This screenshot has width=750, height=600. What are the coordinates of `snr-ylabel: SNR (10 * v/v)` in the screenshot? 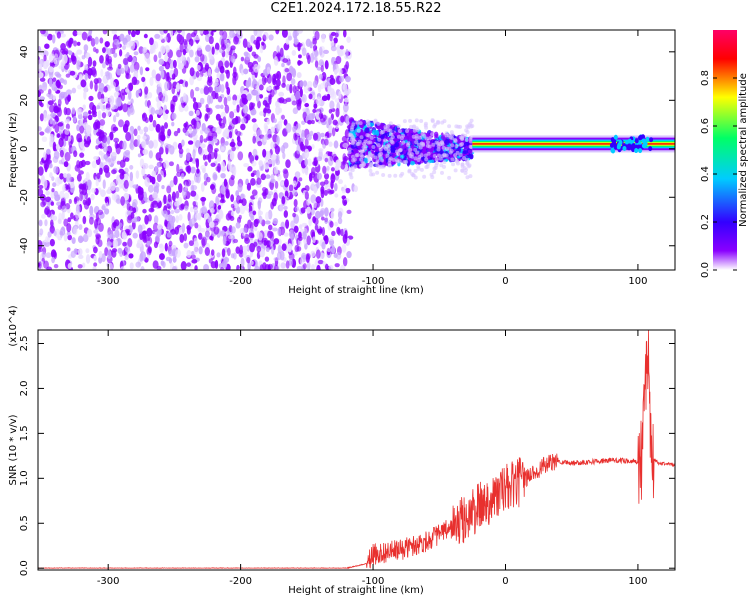 It's located at (13, 449).